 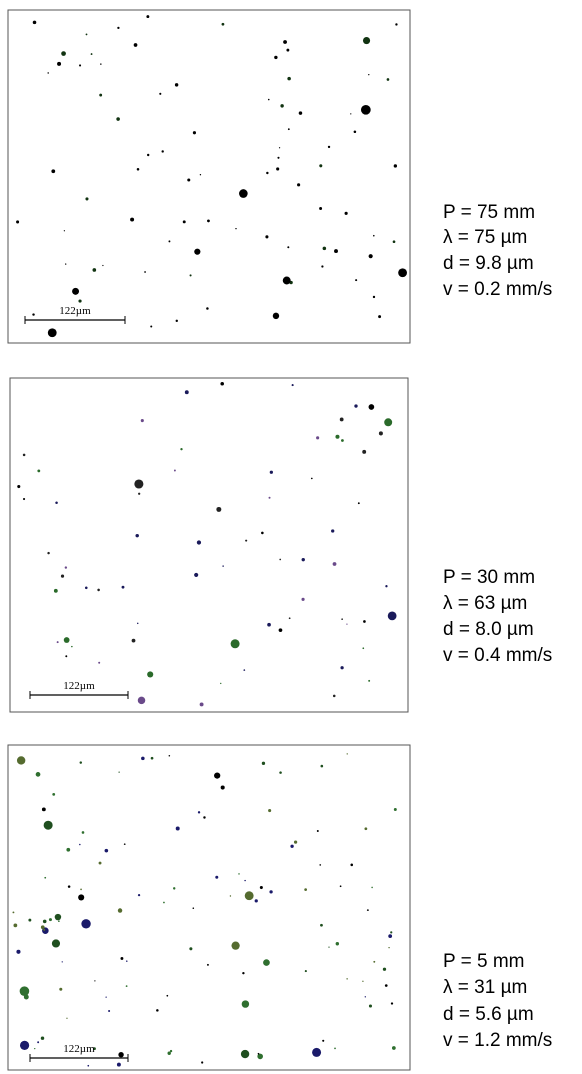 What do you see at coordinates (497, 1040) in the screenshot?
I see `parameter: v = 1.2 mm/s` at bounding box center [497, 1040].